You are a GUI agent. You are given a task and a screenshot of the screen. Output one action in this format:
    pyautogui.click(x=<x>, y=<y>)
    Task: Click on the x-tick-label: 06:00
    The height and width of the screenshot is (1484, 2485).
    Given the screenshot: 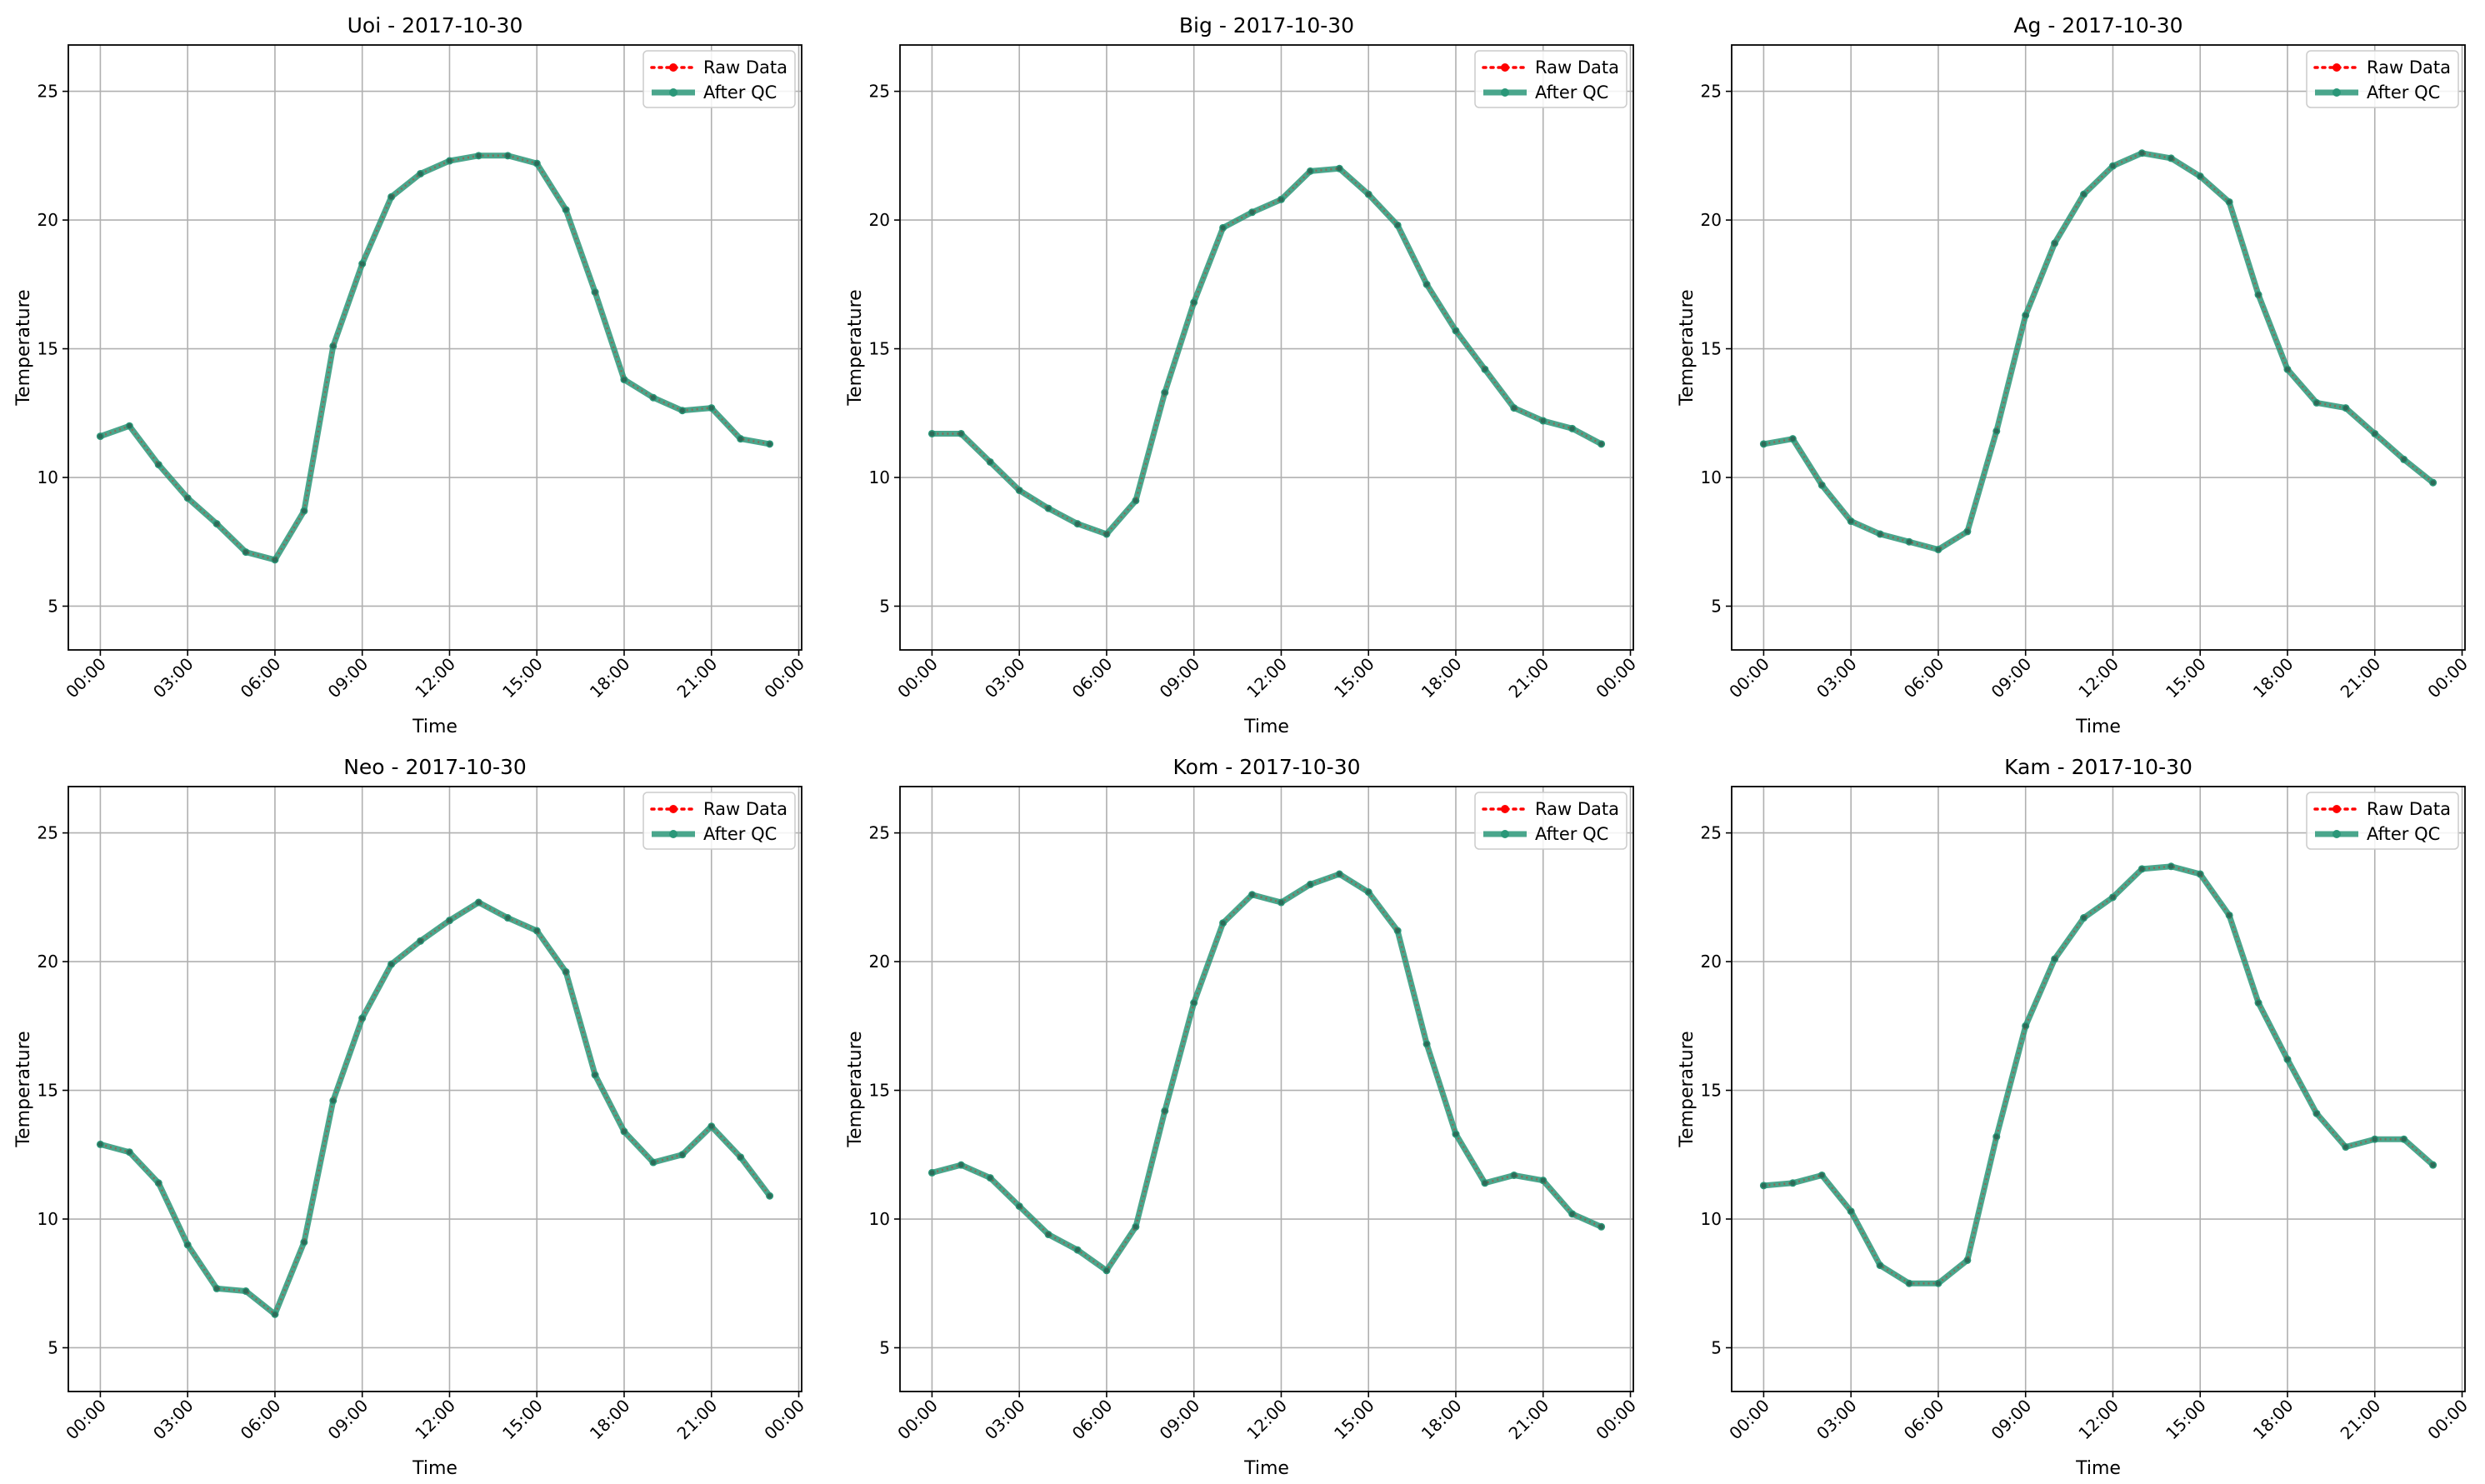 What is the action you would take?
    pyautogui.click(x=261, y=678)
    